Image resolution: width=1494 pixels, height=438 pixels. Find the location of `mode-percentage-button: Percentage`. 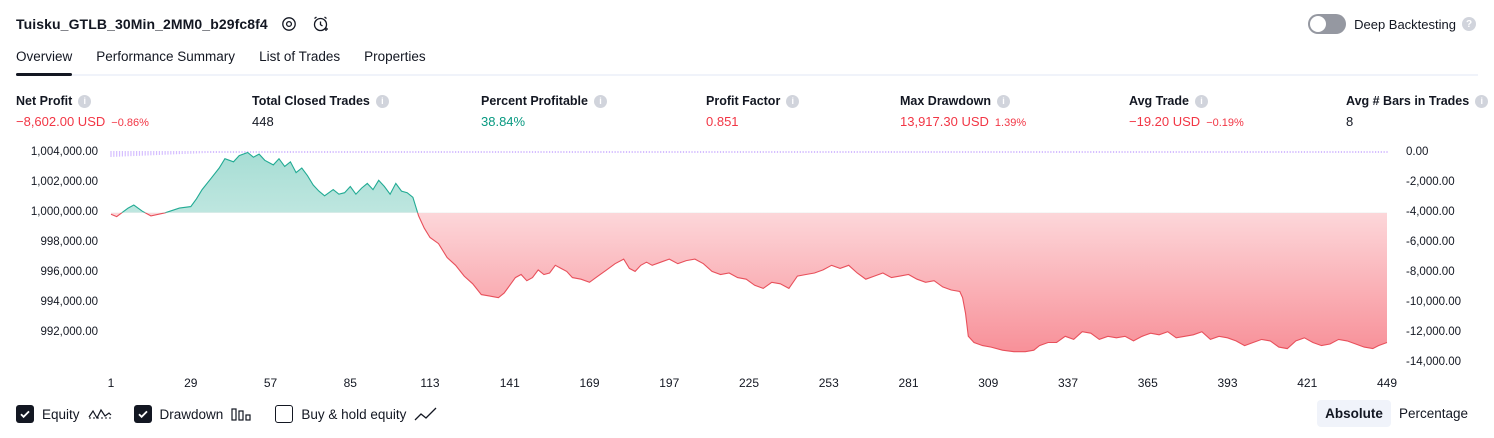

mode-percentage-button: Percentage is located at coordinates (1433, 413).